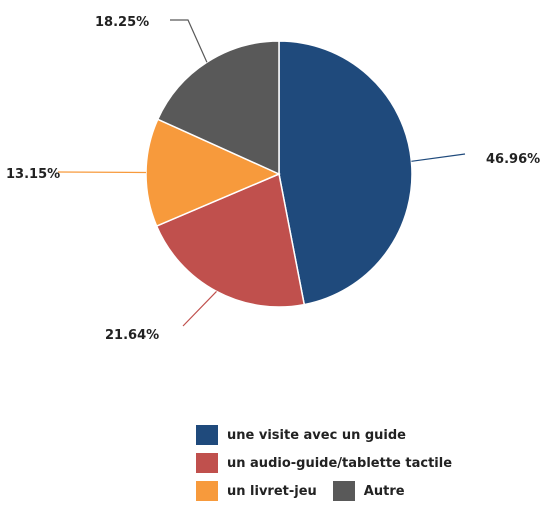 The image size is (554, 509). I want to click on legend-swatch-livret-jeu, so click(207, 491).